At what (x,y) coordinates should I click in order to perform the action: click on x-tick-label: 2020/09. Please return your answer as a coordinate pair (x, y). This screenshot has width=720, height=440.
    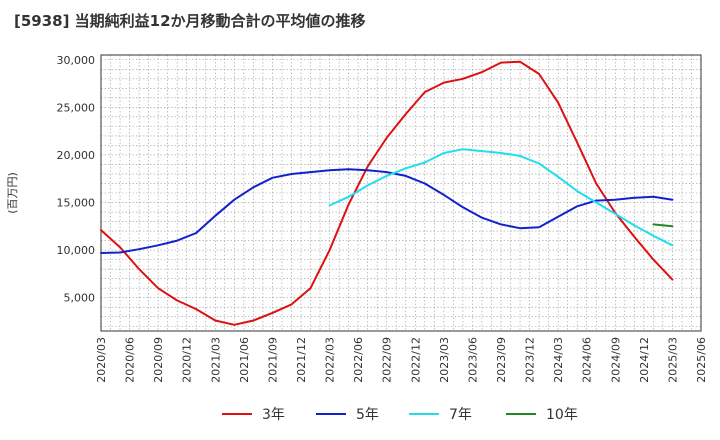
    Looking at the image, I should click on (158, 360).